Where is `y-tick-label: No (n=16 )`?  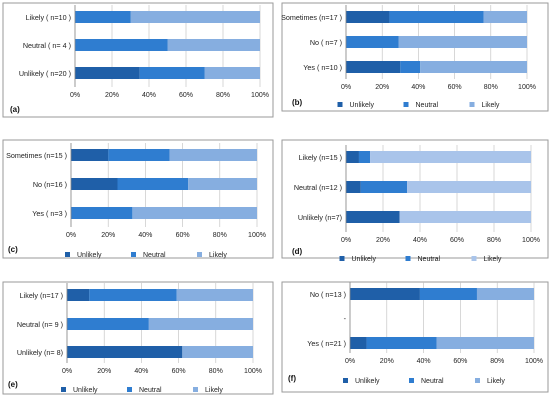 y-tick-label: No (n=16 ) is located at coordinates (50, 184).